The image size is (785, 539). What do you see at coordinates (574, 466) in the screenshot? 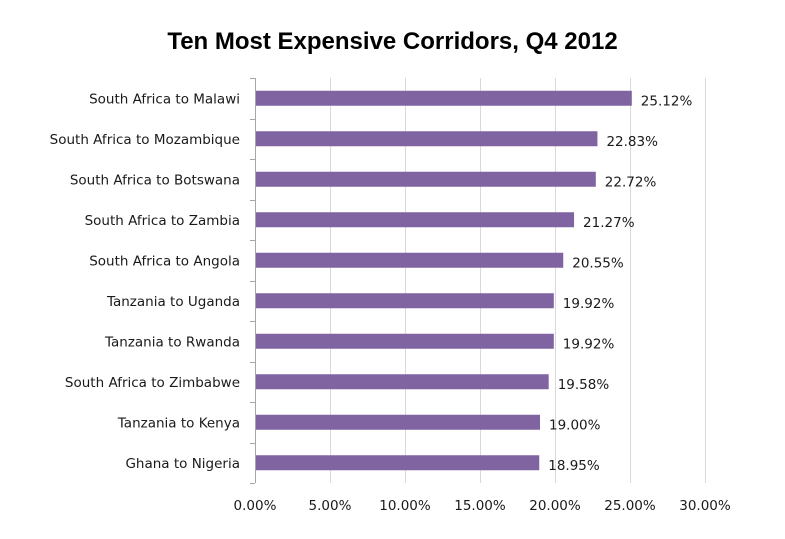
I see `data-label: 18.95%` at bounding box center [574, 466].